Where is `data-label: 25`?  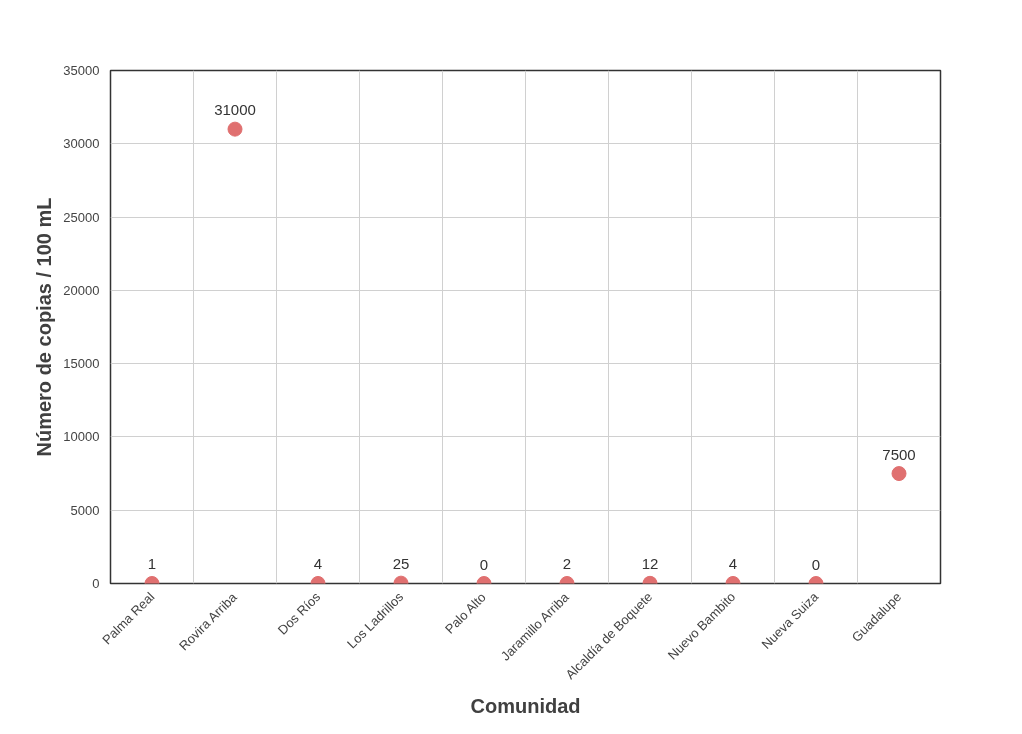 data-label: 25 is located at coordinates (401, 564).